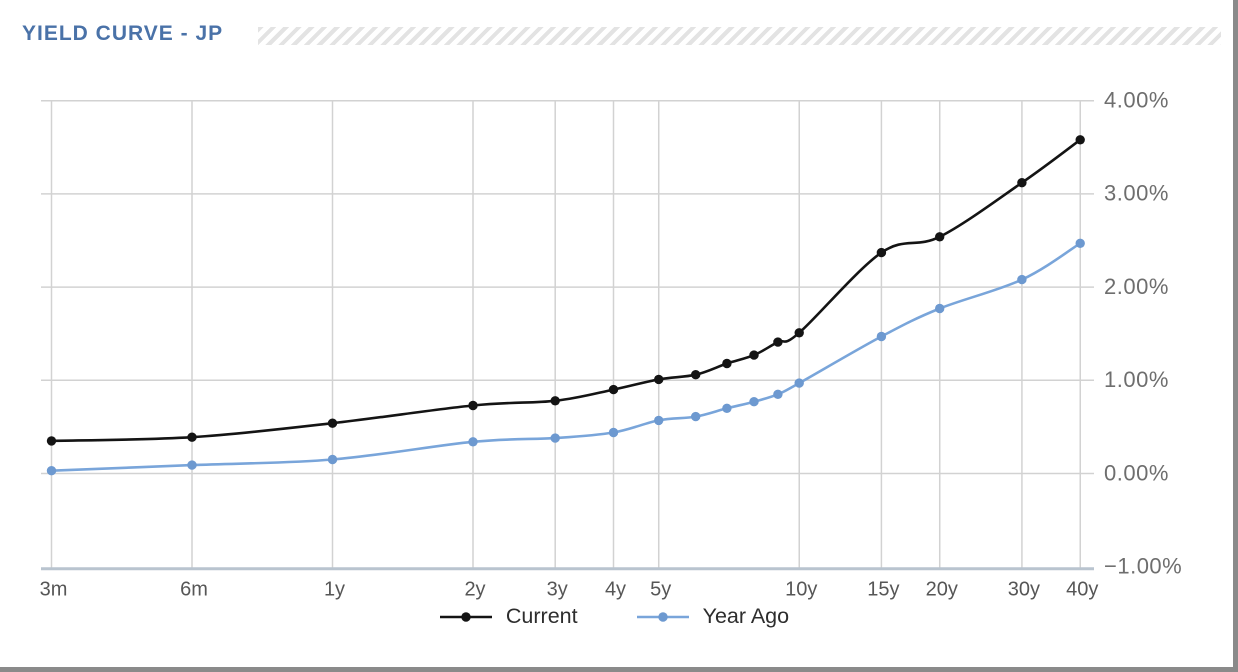 The image size is (1238, 672). I want to click on x-axis-tick-label: 20y, so click(942, 589).